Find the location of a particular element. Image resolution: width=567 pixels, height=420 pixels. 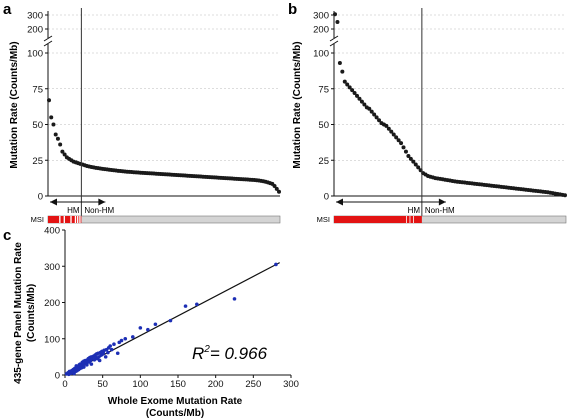

r2-sup: 2 is located at coordinates (206, 349).